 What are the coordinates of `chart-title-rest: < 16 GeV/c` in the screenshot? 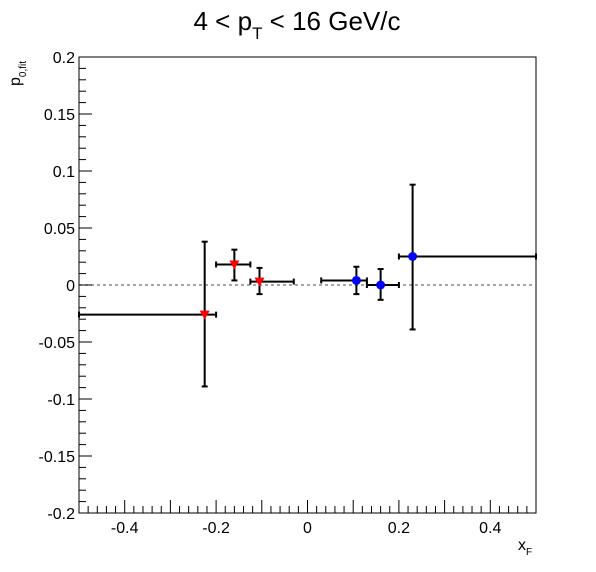 It's located at (331, 21).